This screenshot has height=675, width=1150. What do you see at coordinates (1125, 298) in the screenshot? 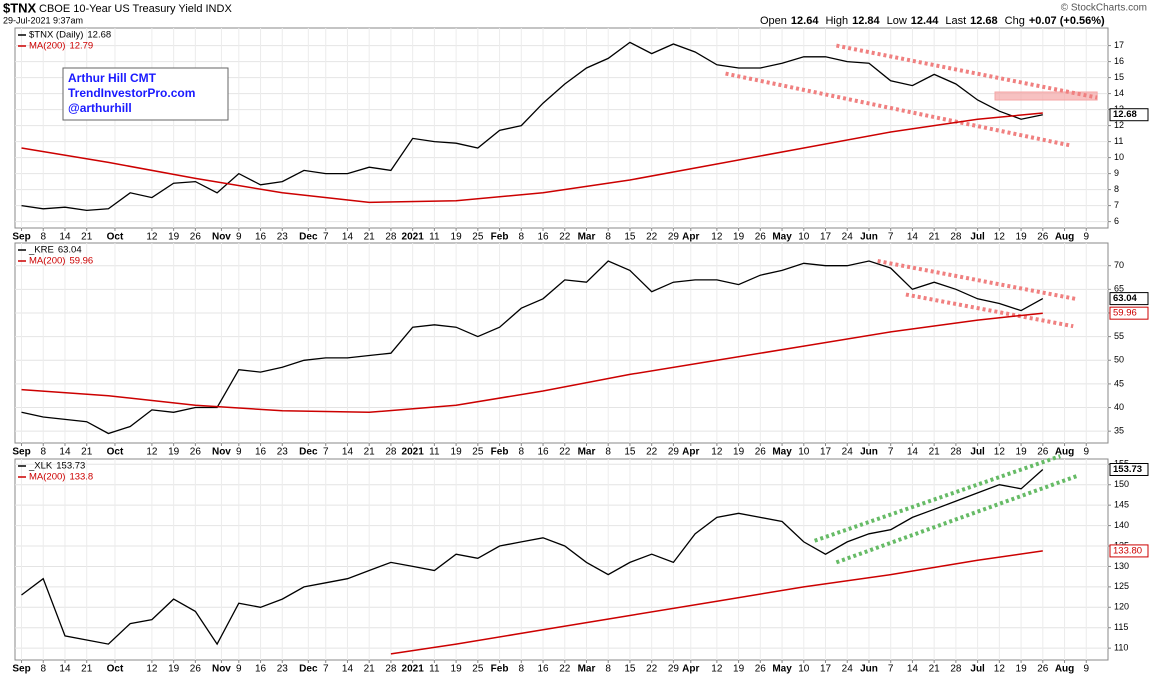
I see `last-value: 63.04` at bounding box center [1125, 298].